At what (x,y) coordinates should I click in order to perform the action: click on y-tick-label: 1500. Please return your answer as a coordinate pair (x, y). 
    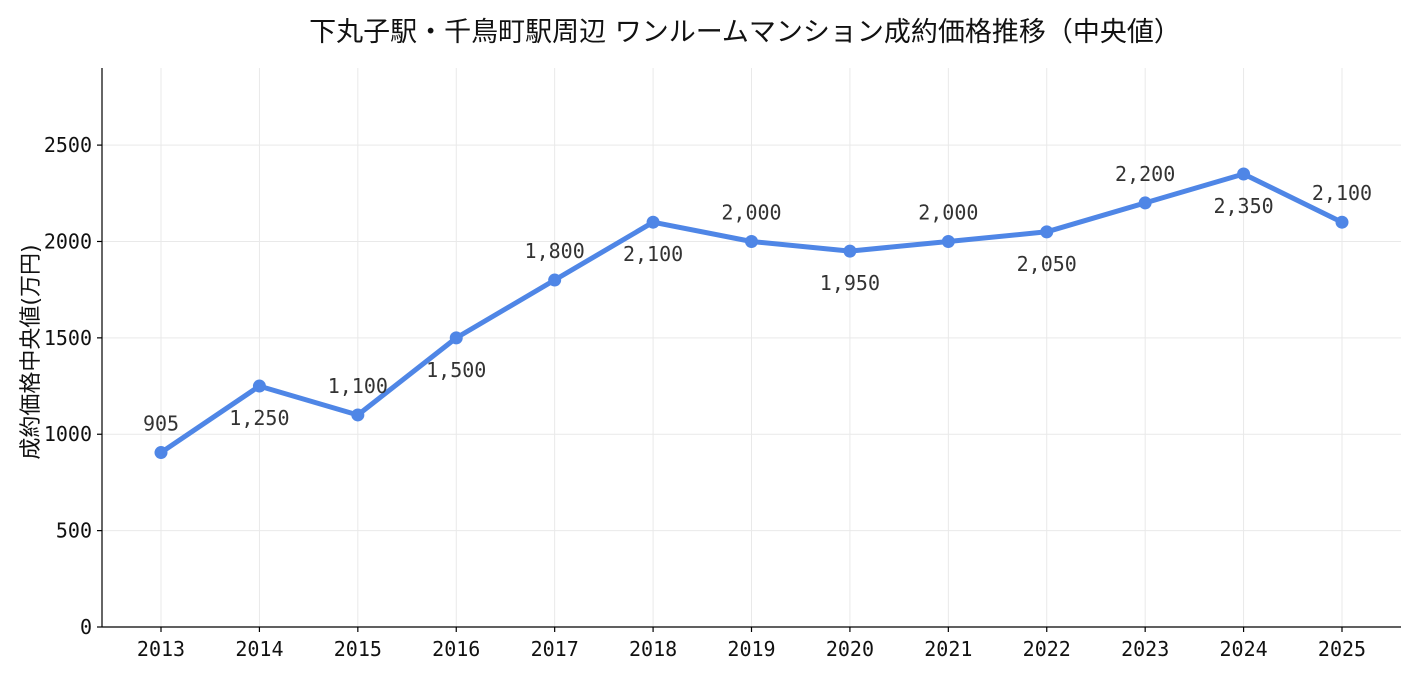
    Looking at the image, I should click on (68, 338).